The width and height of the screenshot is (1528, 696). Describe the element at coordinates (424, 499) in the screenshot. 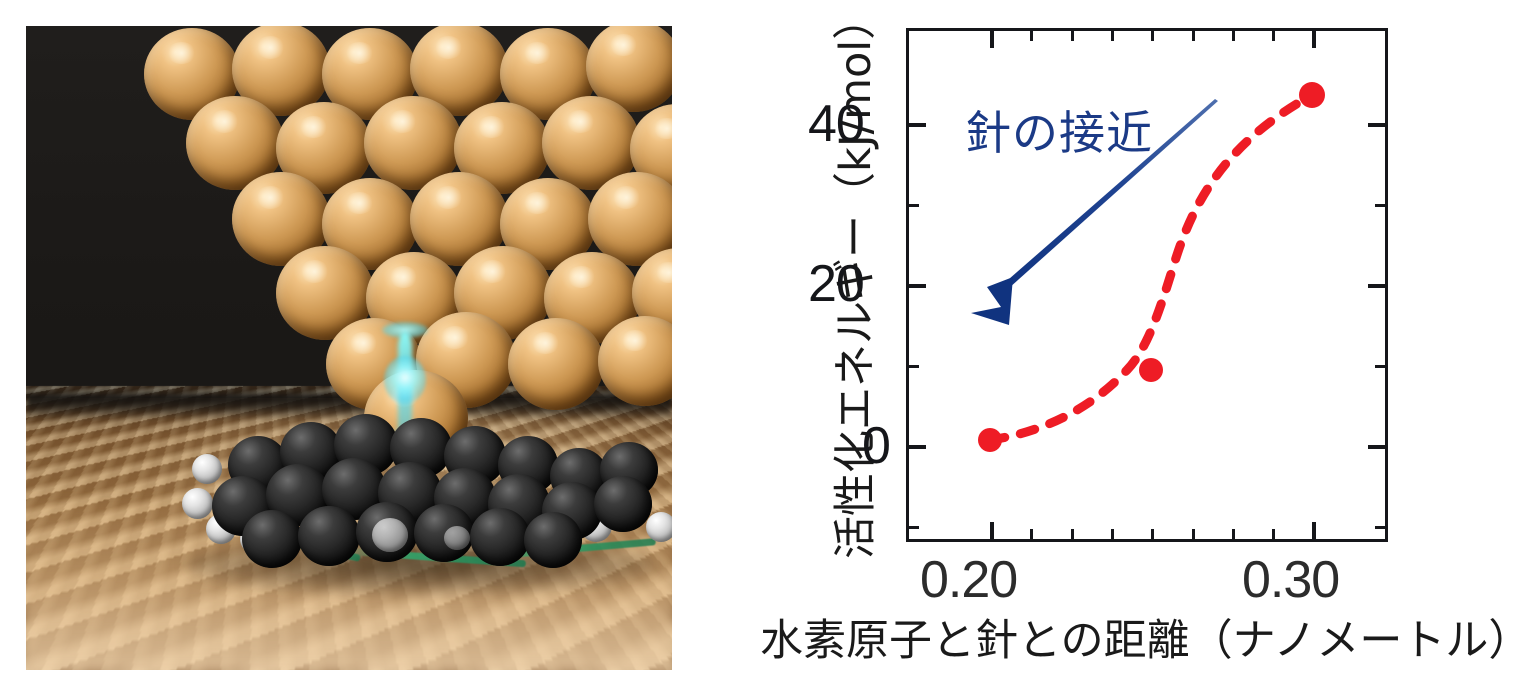

I see `adsorbed-molecule` at that location.